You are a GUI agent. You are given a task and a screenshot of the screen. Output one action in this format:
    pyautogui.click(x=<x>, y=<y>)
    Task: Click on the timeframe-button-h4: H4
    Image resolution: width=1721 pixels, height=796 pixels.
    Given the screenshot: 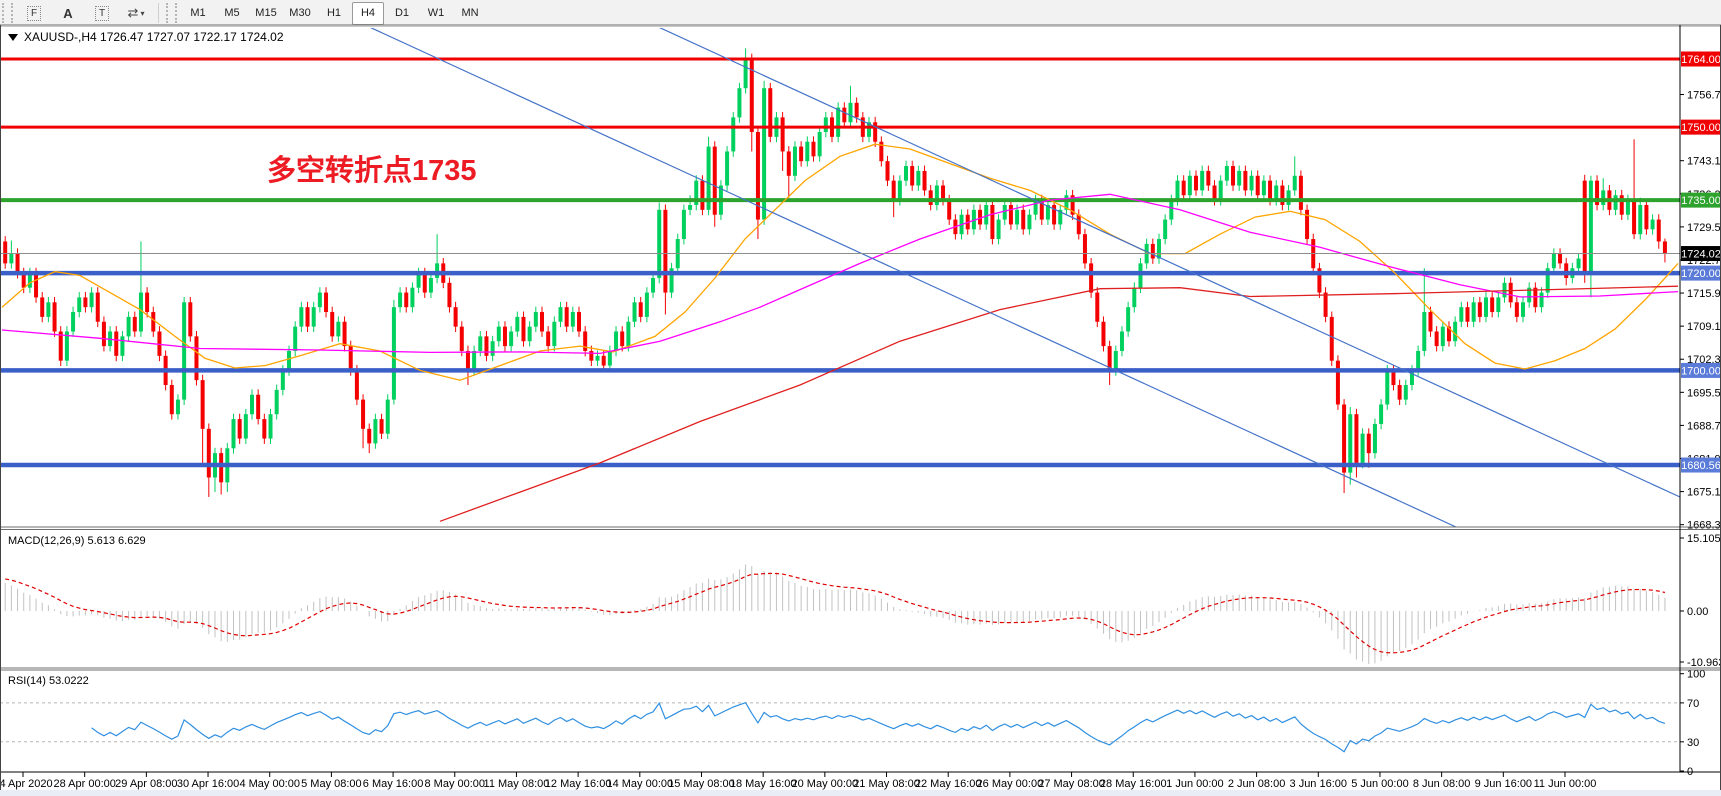 What is the action you would take?
    pyautogui.click(x=368, y=13)
    